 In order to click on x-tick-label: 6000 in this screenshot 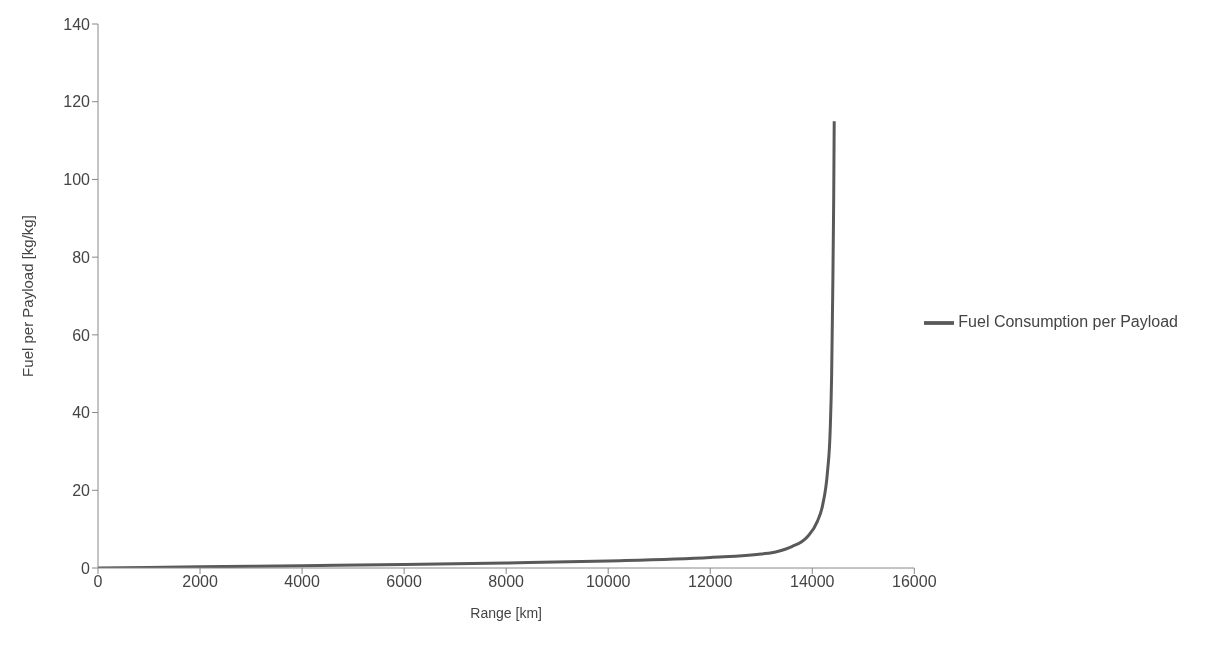, I will do `click(404, 582)`.